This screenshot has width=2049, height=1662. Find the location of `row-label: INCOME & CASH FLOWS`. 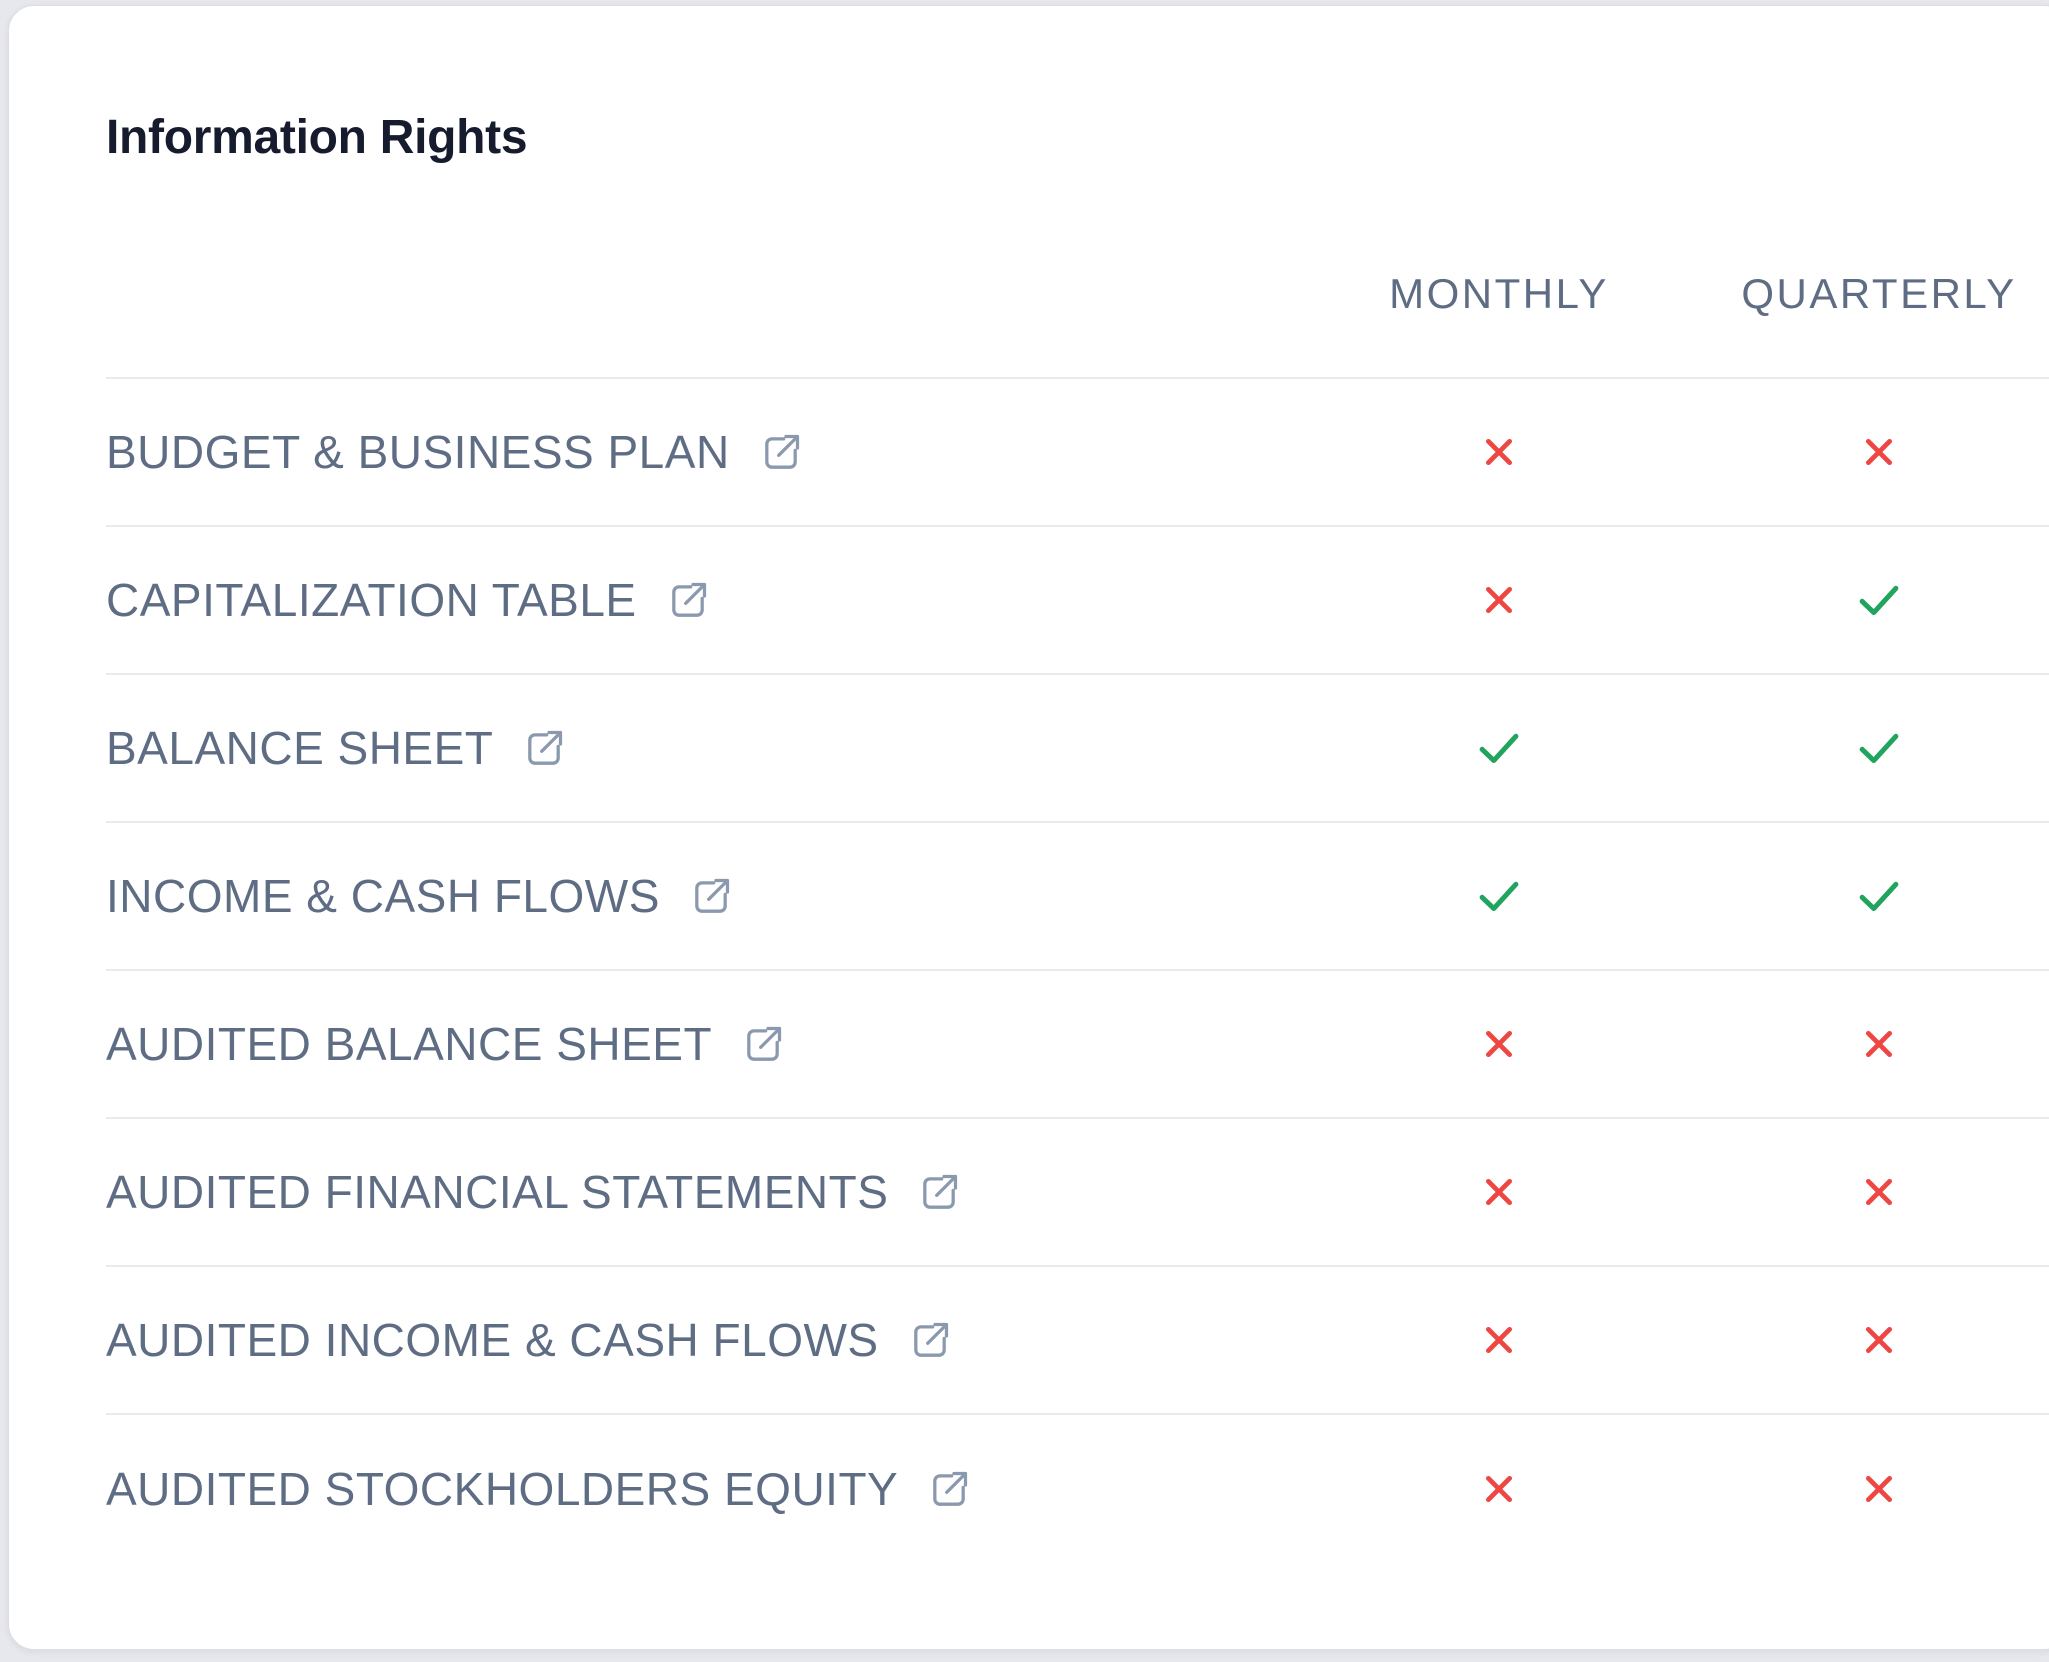

row-label: INCOME & CASH FLOWS is located at coordinates (383, 896).